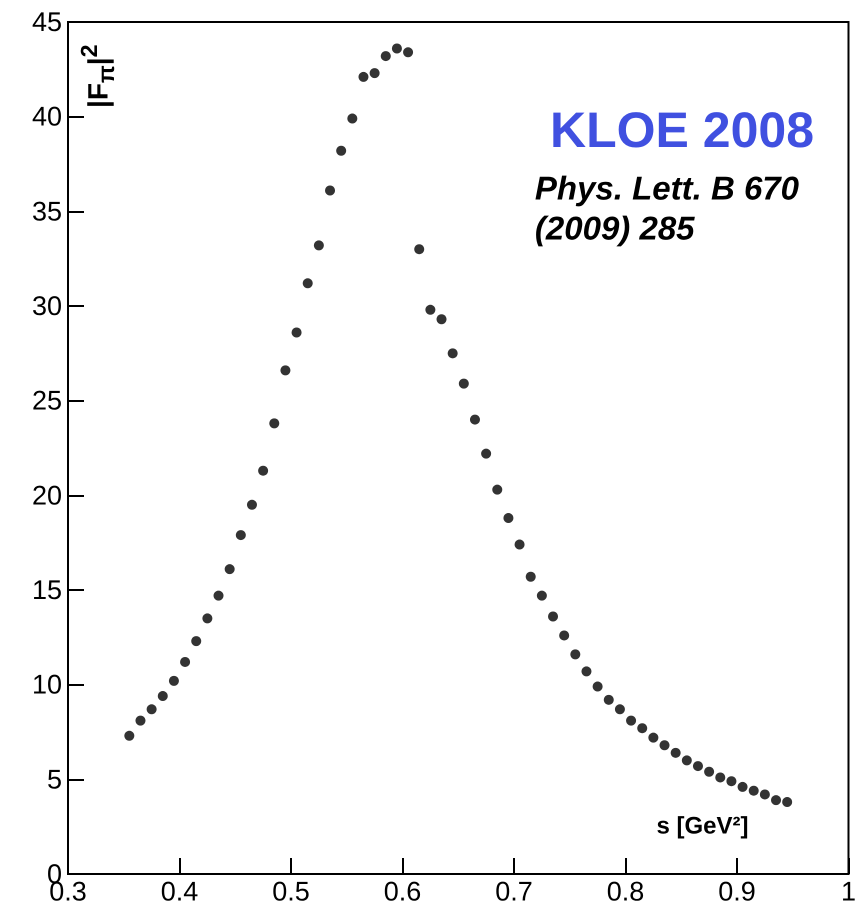 This screenshot has height=915, width=867. Describe the element at coordinates (514, 891) in the screenshot. I see `x-tick-label: 0.7` at that location.